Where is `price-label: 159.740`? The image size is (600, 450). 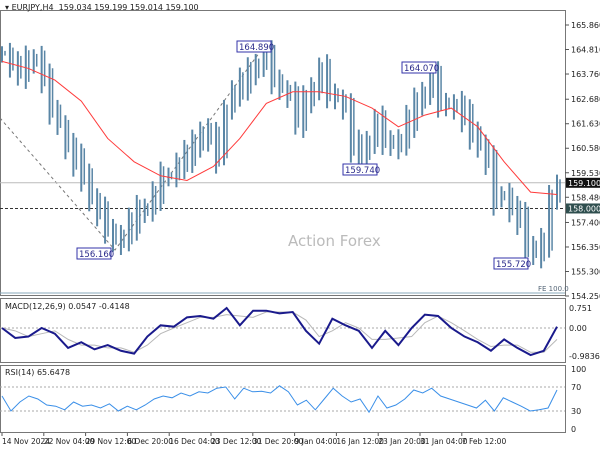
price-label: 159.740 is located at coordinates (362, 171).